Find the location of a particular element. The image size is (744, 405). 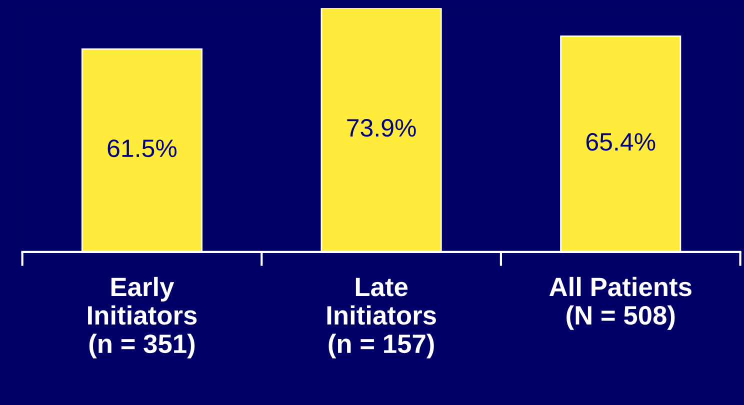

data-label: 65.4% is located at coordinates (621, 142).